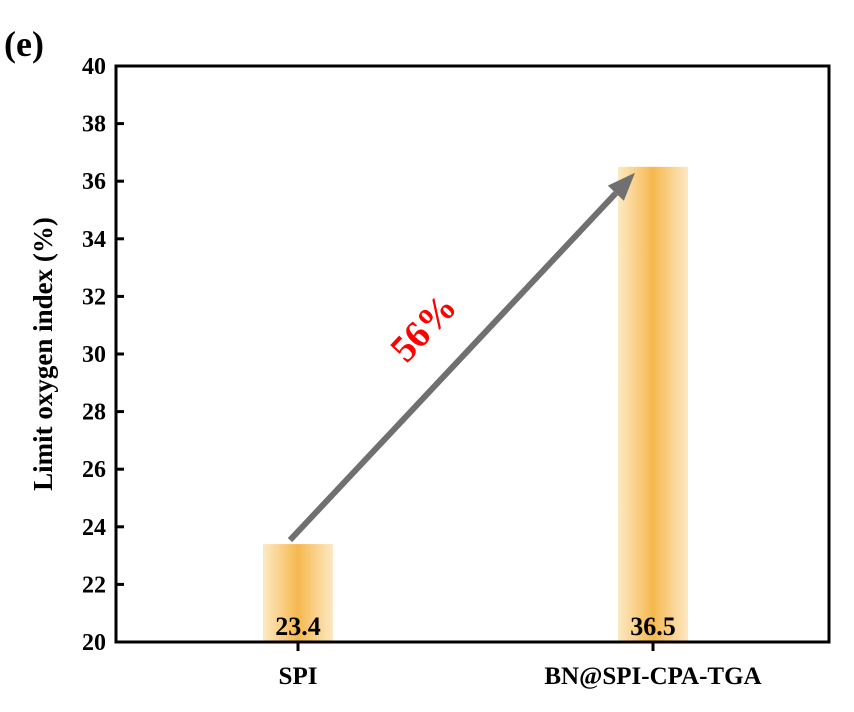 The height and width of the screenshot is (712, 854). I want to click on percent-increase-label: 56%, so click(423, 328).